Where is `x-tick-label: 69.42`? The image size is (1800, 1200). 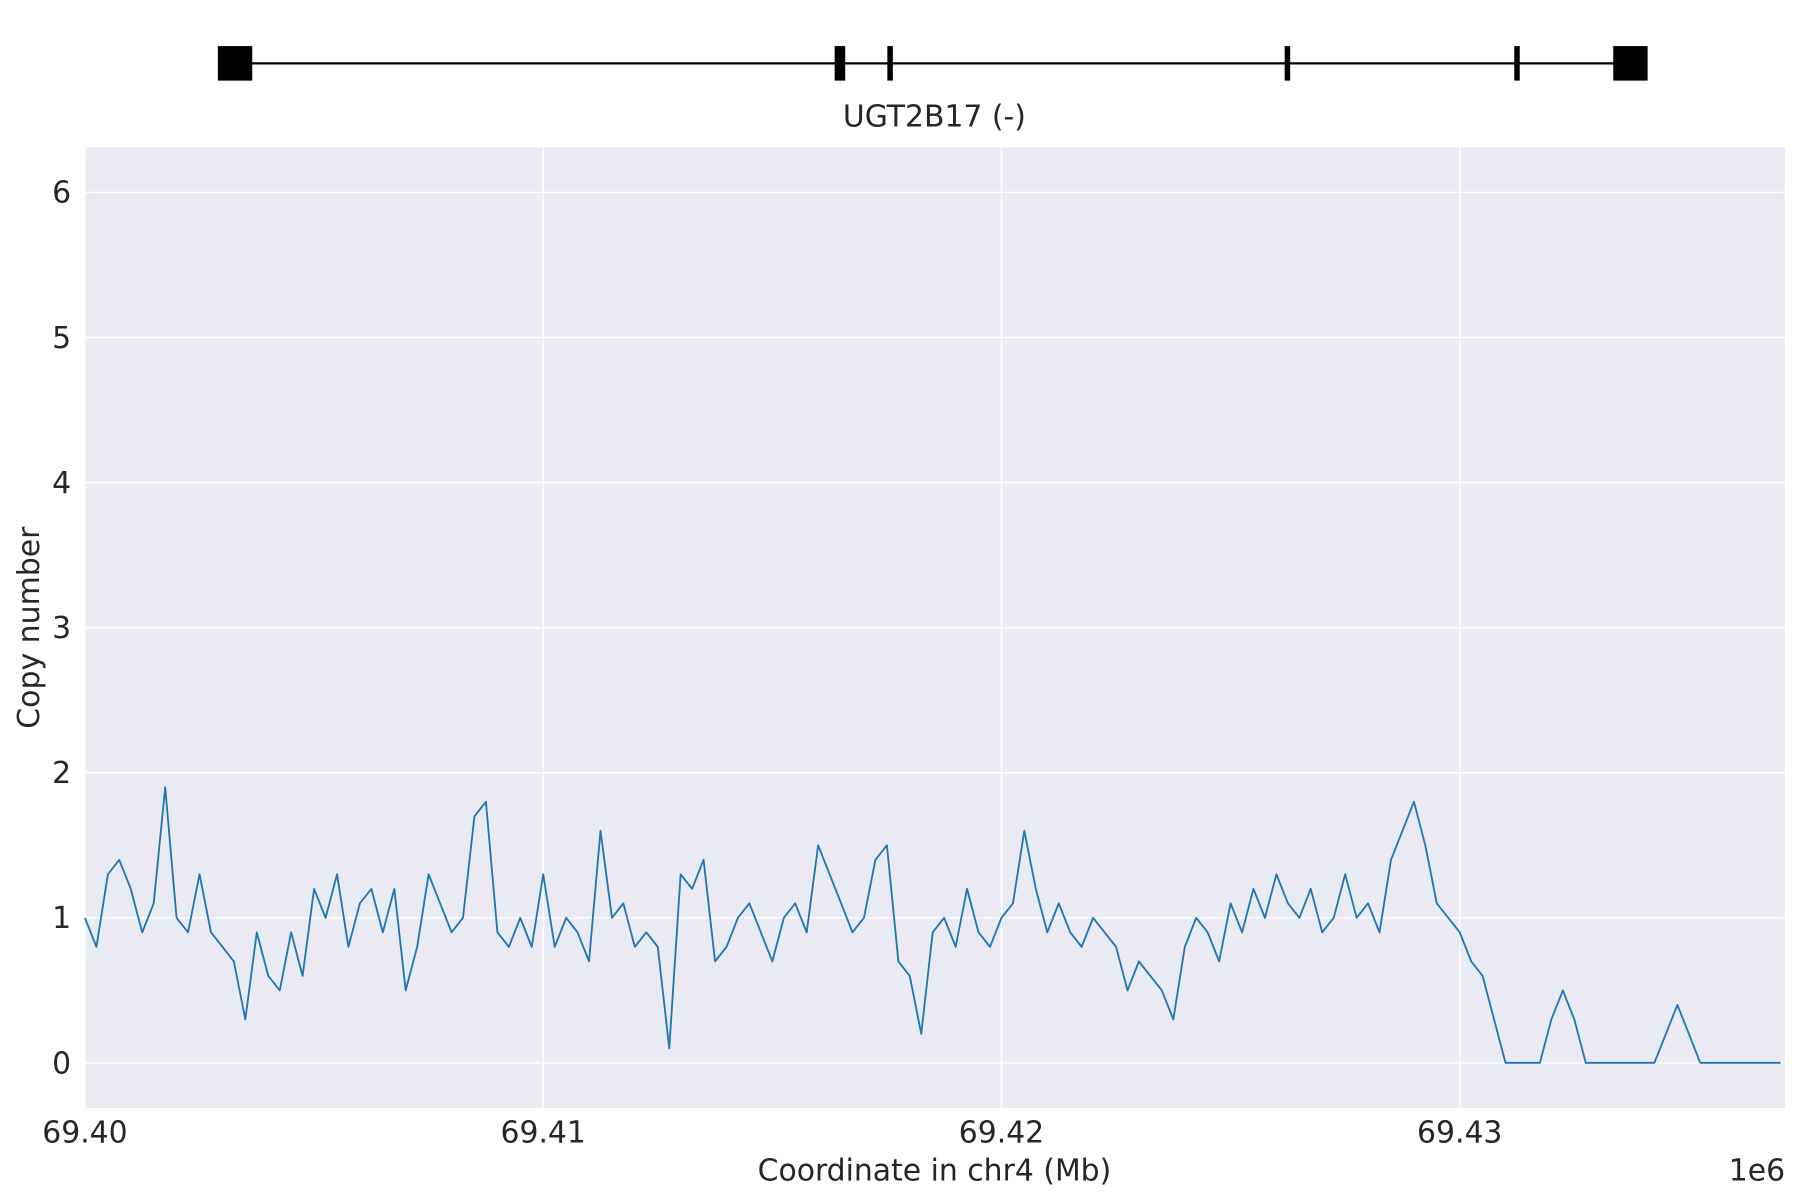 x-tick-label: 69.42 is located at coordinates (1001, 1132).